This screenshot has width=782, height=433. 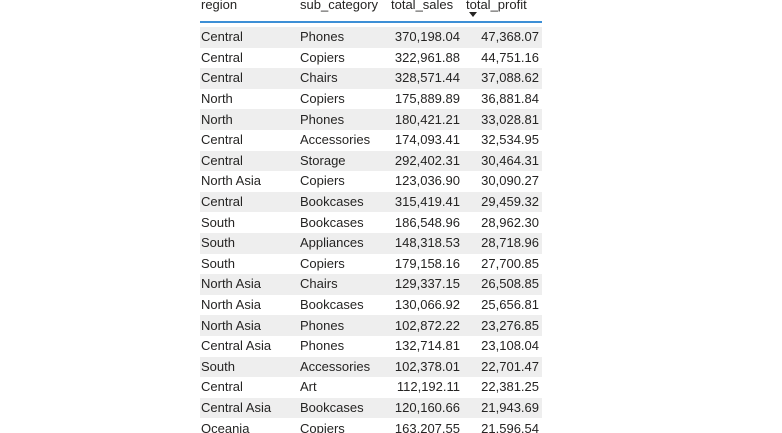 I want to click on cell-total-sales: 102,378.01, so click(x=428, y=367).